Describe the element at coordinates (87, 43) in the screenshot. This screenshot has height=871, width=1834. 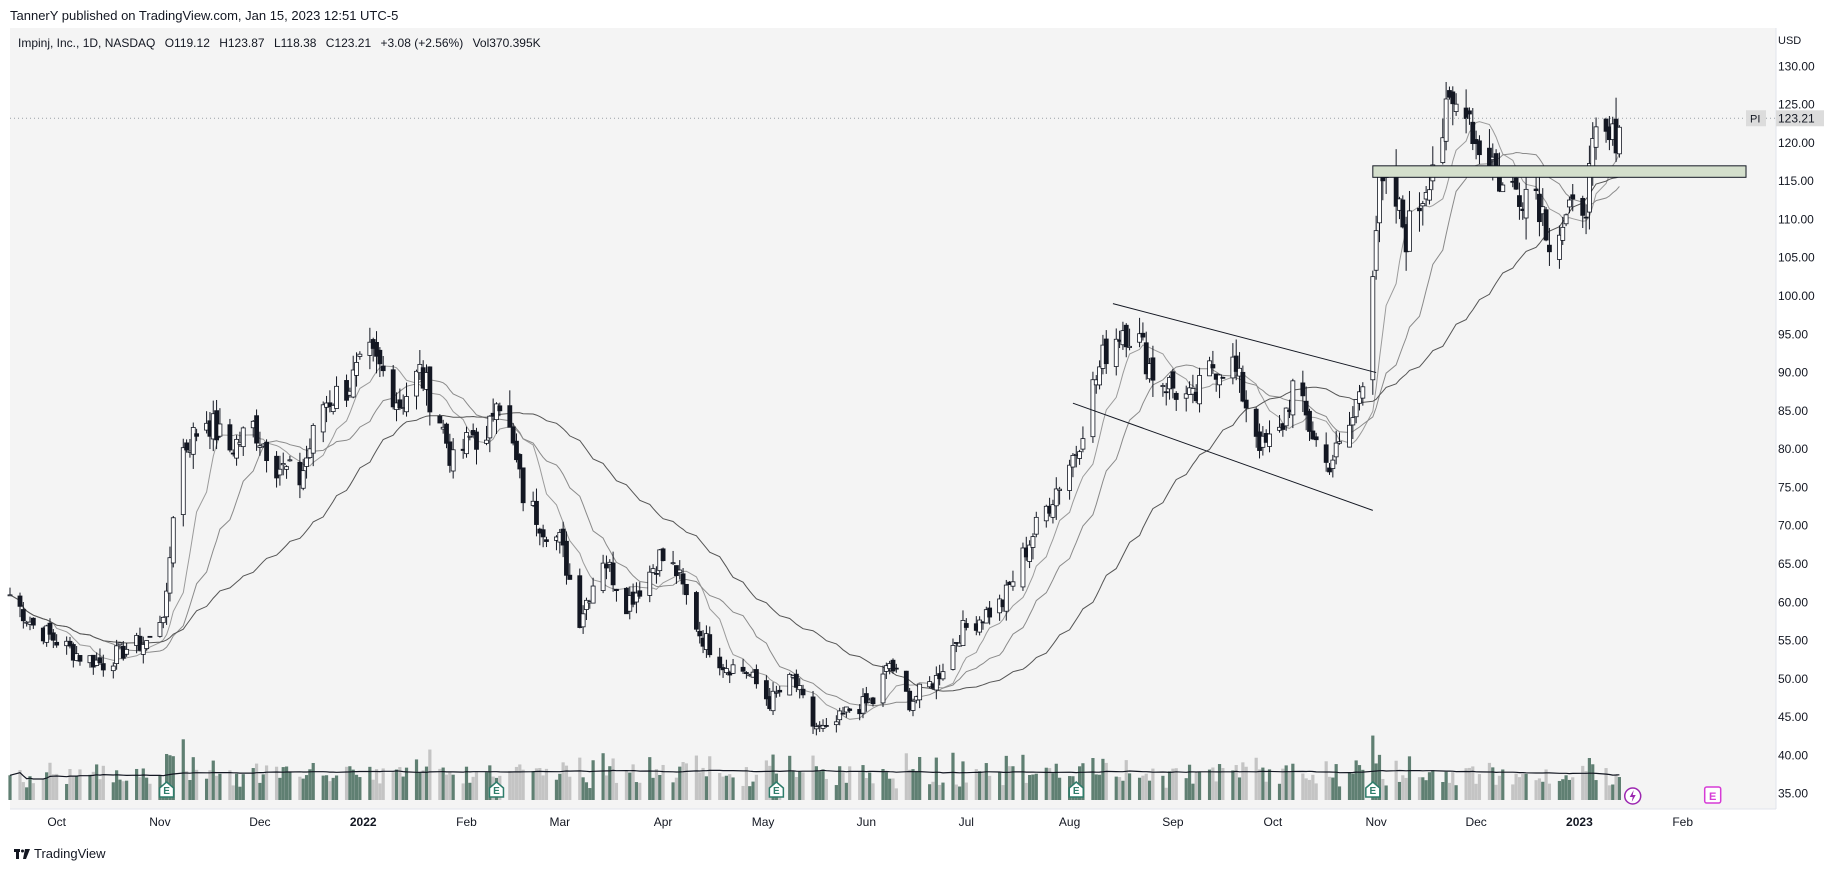
I see `legend-symbol: Impinj, Inc., 1D, NASDAQ` at that location.